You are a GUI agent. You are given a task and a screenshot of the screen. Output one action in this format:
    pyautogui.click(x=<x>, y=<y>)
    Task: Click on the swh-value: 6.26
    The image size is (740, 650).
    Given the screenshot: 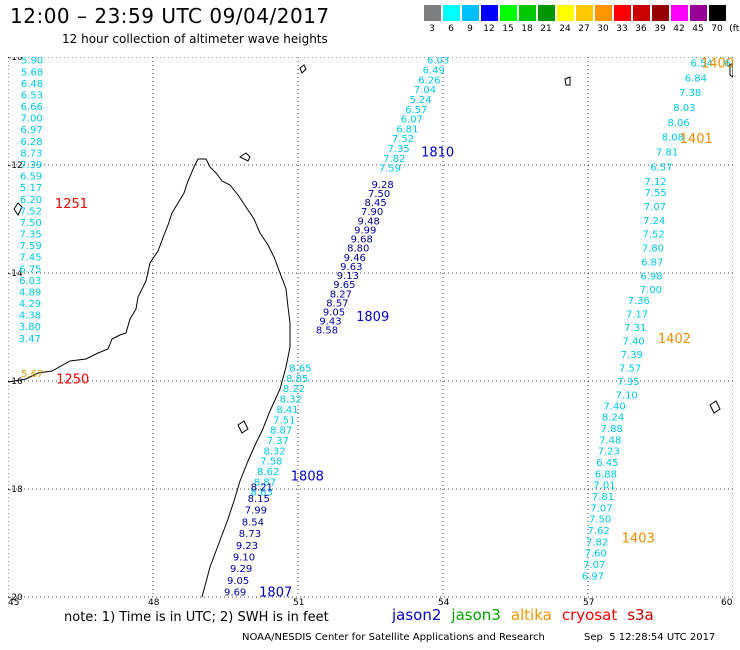 What is the action you would take?
    pyautogui.click(x=429, y=80)
    